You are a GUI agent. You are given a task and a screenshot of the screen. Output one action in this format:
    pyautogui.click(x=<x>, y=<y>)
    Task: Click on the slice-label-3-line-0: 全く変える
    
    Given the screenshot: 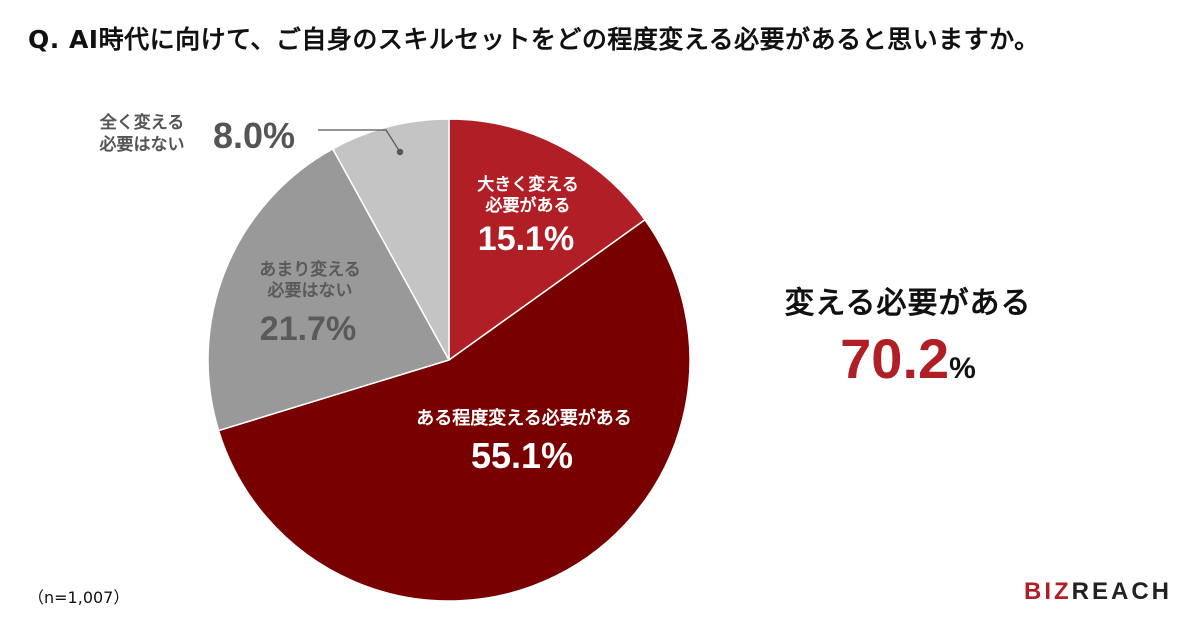 What is the action you would take?
    pyautogui.click(x=142, y=122)
    